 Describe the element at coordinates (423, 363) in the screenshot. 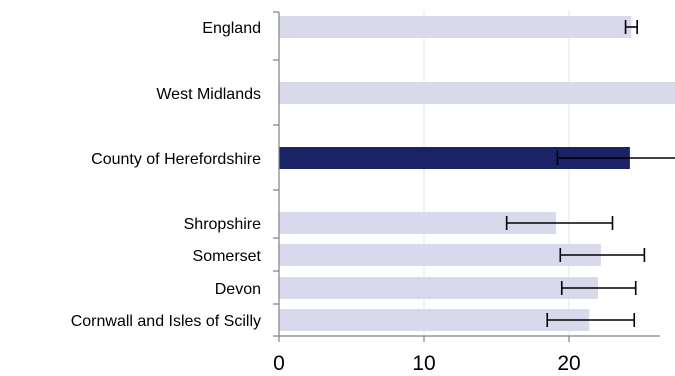

I see `x-tick-label-10: 10` at that location.